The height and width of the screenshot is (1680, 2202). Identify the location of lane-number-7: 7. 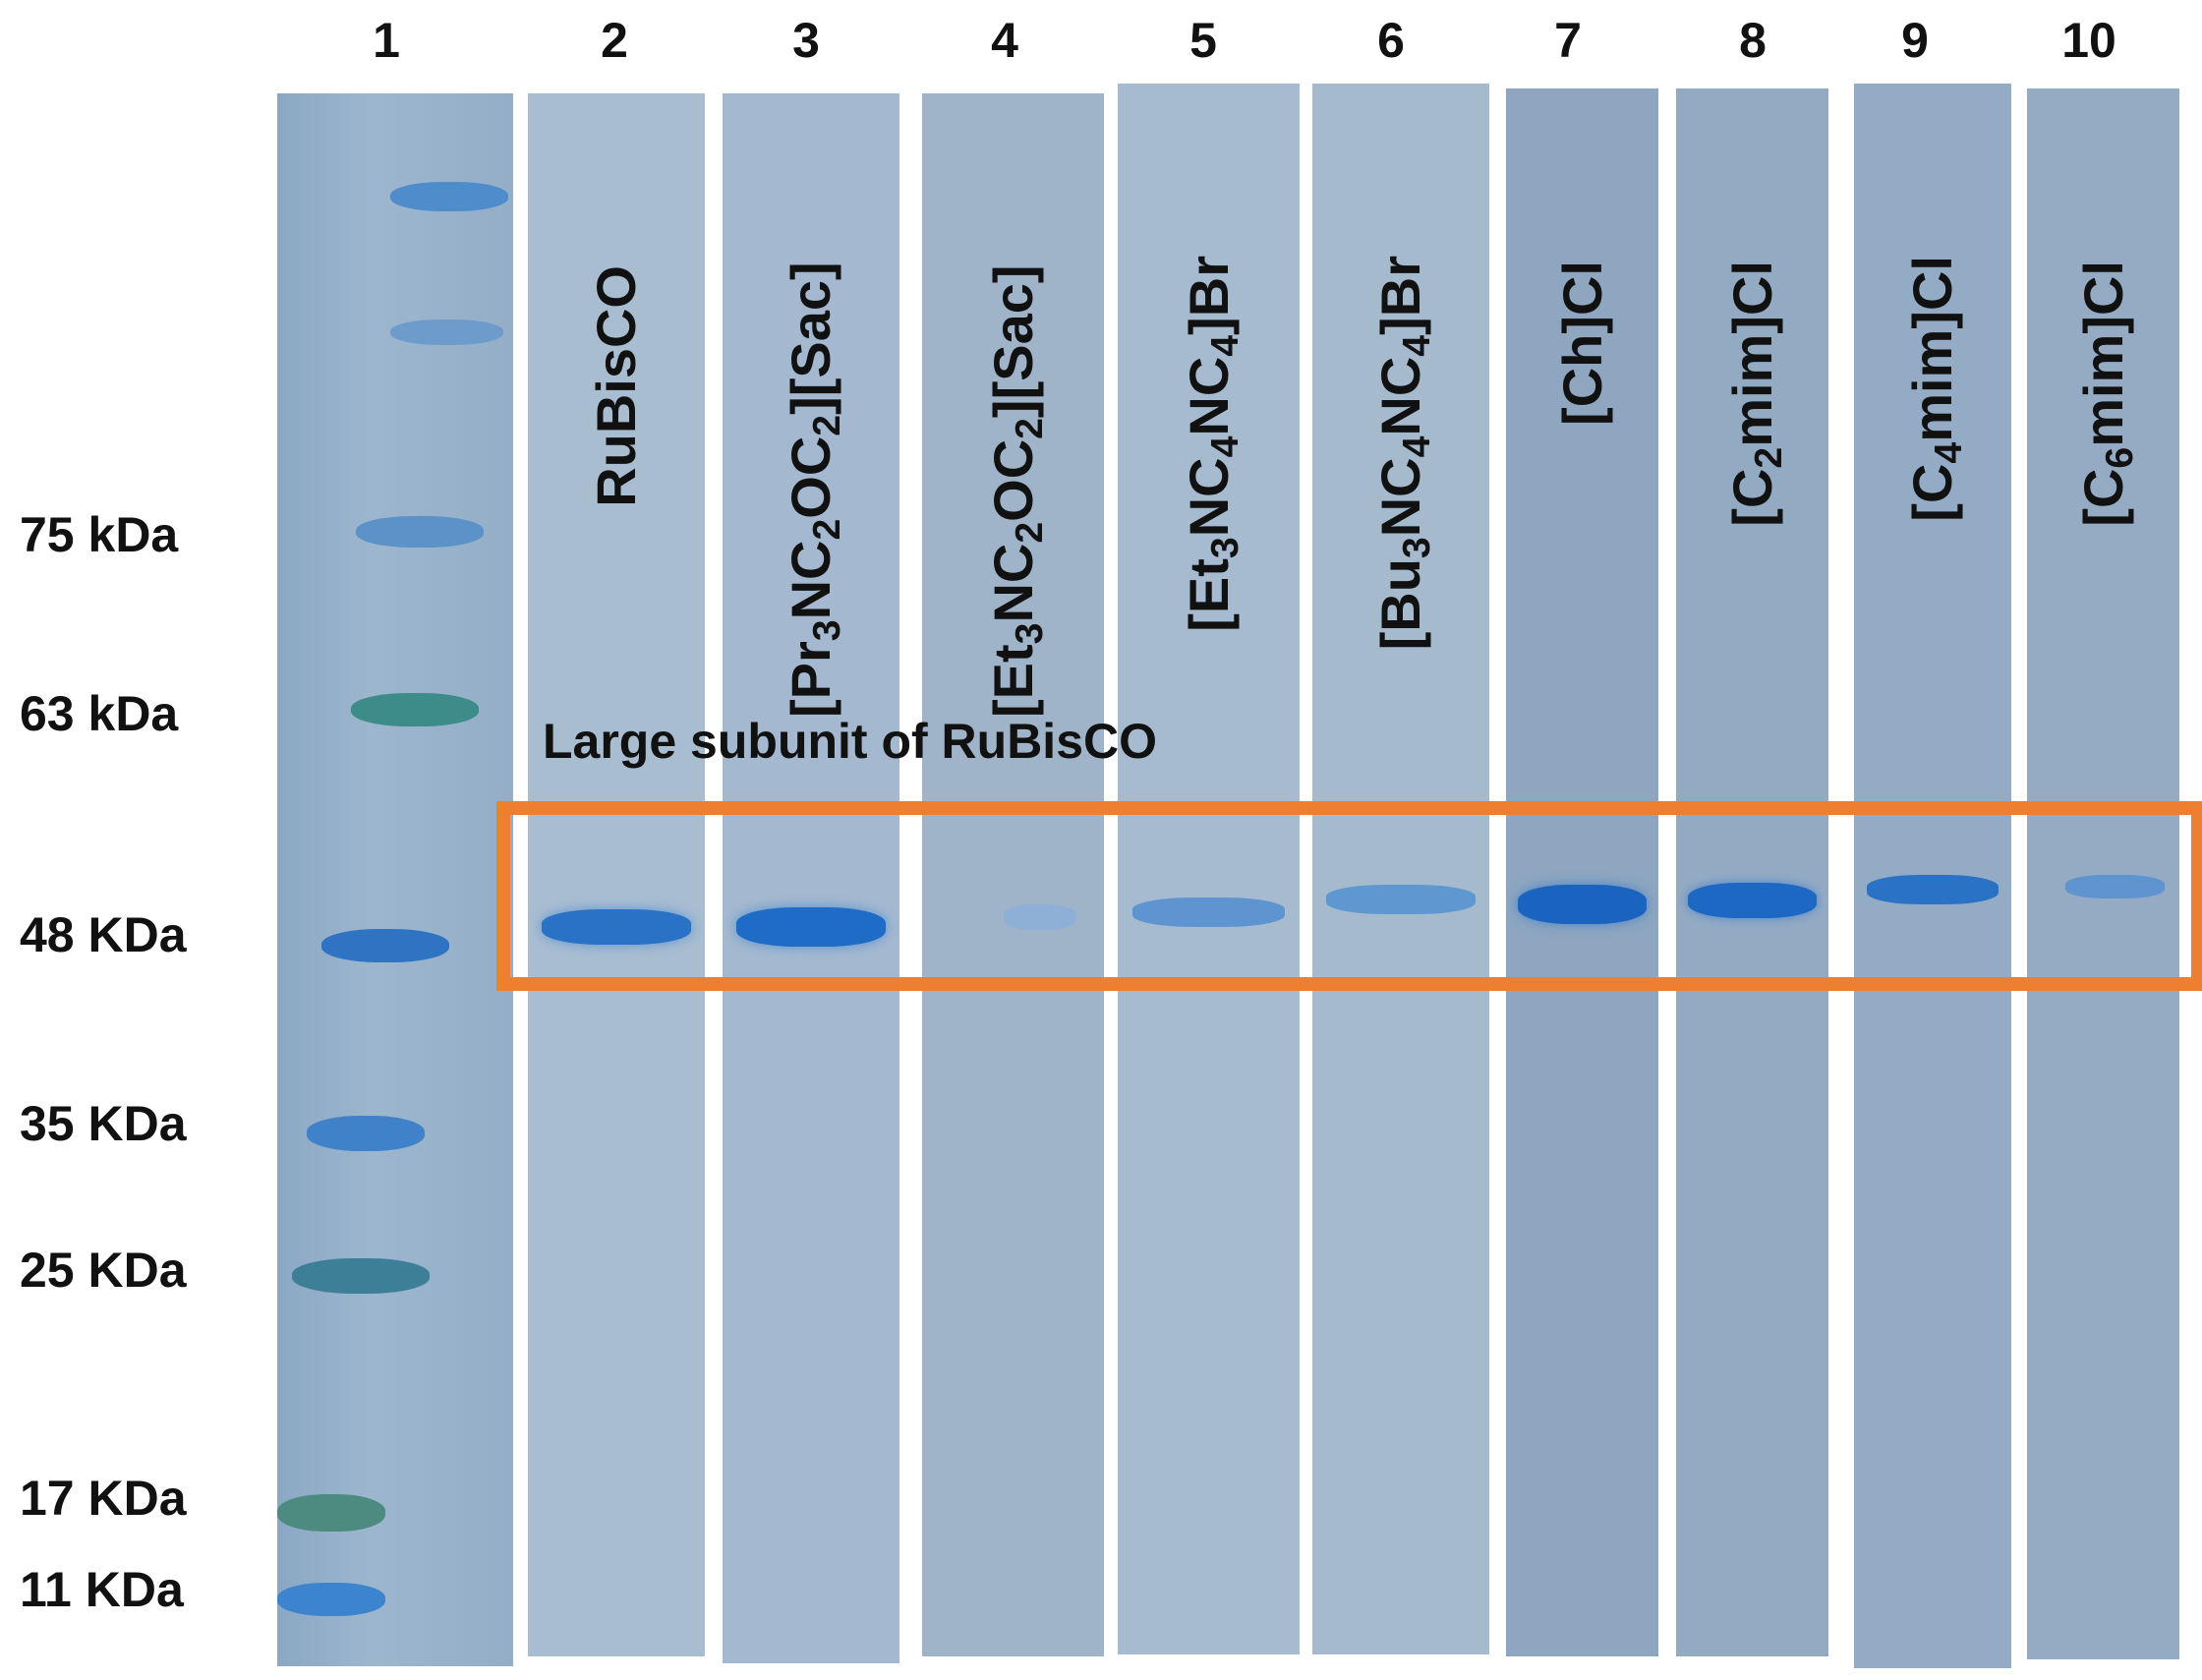
(1568, 40).